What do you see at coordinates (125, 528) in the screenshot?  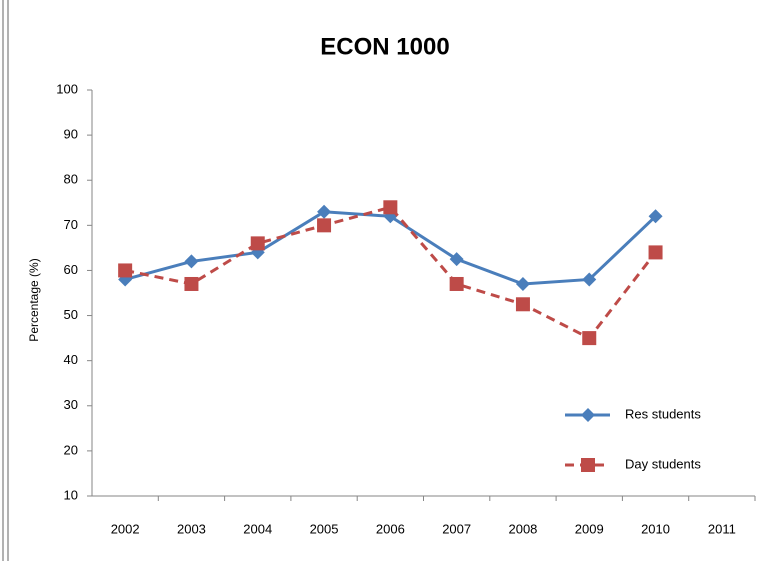 I see `x-tick-label: 2002` at bounding box center [125, 528].